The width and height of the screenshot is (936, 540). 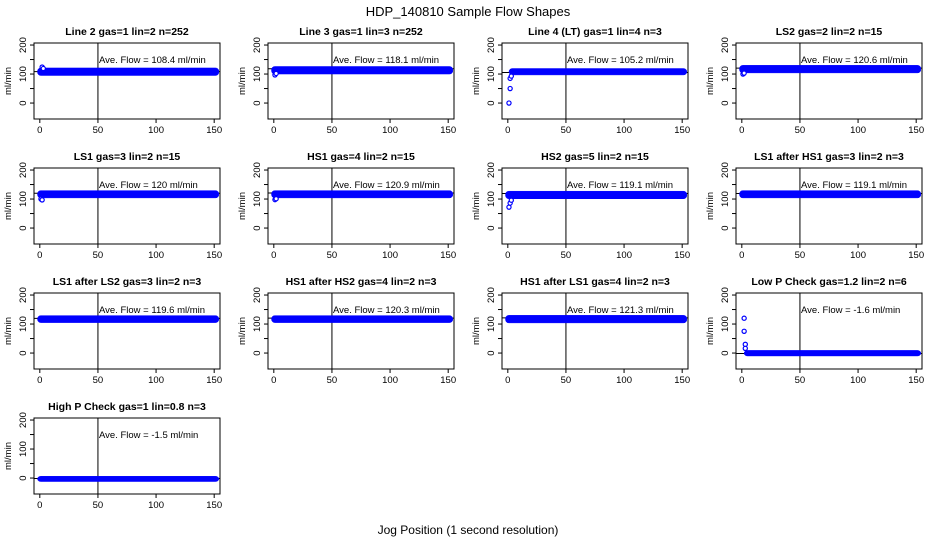 What do you see at coordinates (148, 435) in the screenshot?
I see `ave-flow-annotation: Ave. Flow = -1.5 ml/min` at bounding box center [148, 435].